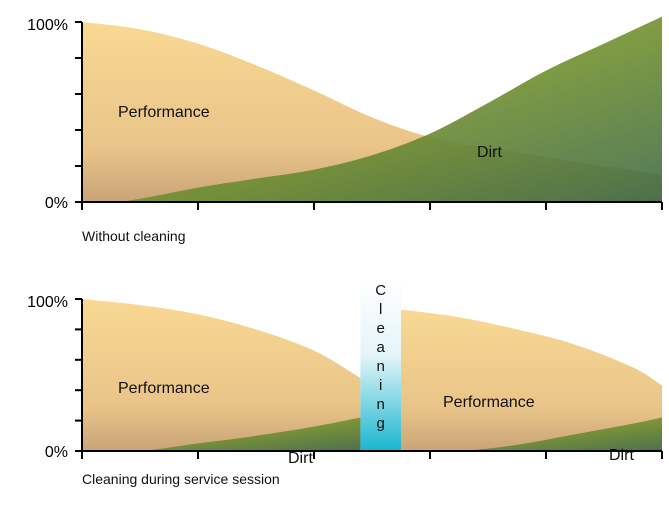 This screenshot has height=518, width=669. What do you see at coordinates (380, 309) in the screenshot?
I see `cleaning-label-letter: l` at bounding box center [380, 309].